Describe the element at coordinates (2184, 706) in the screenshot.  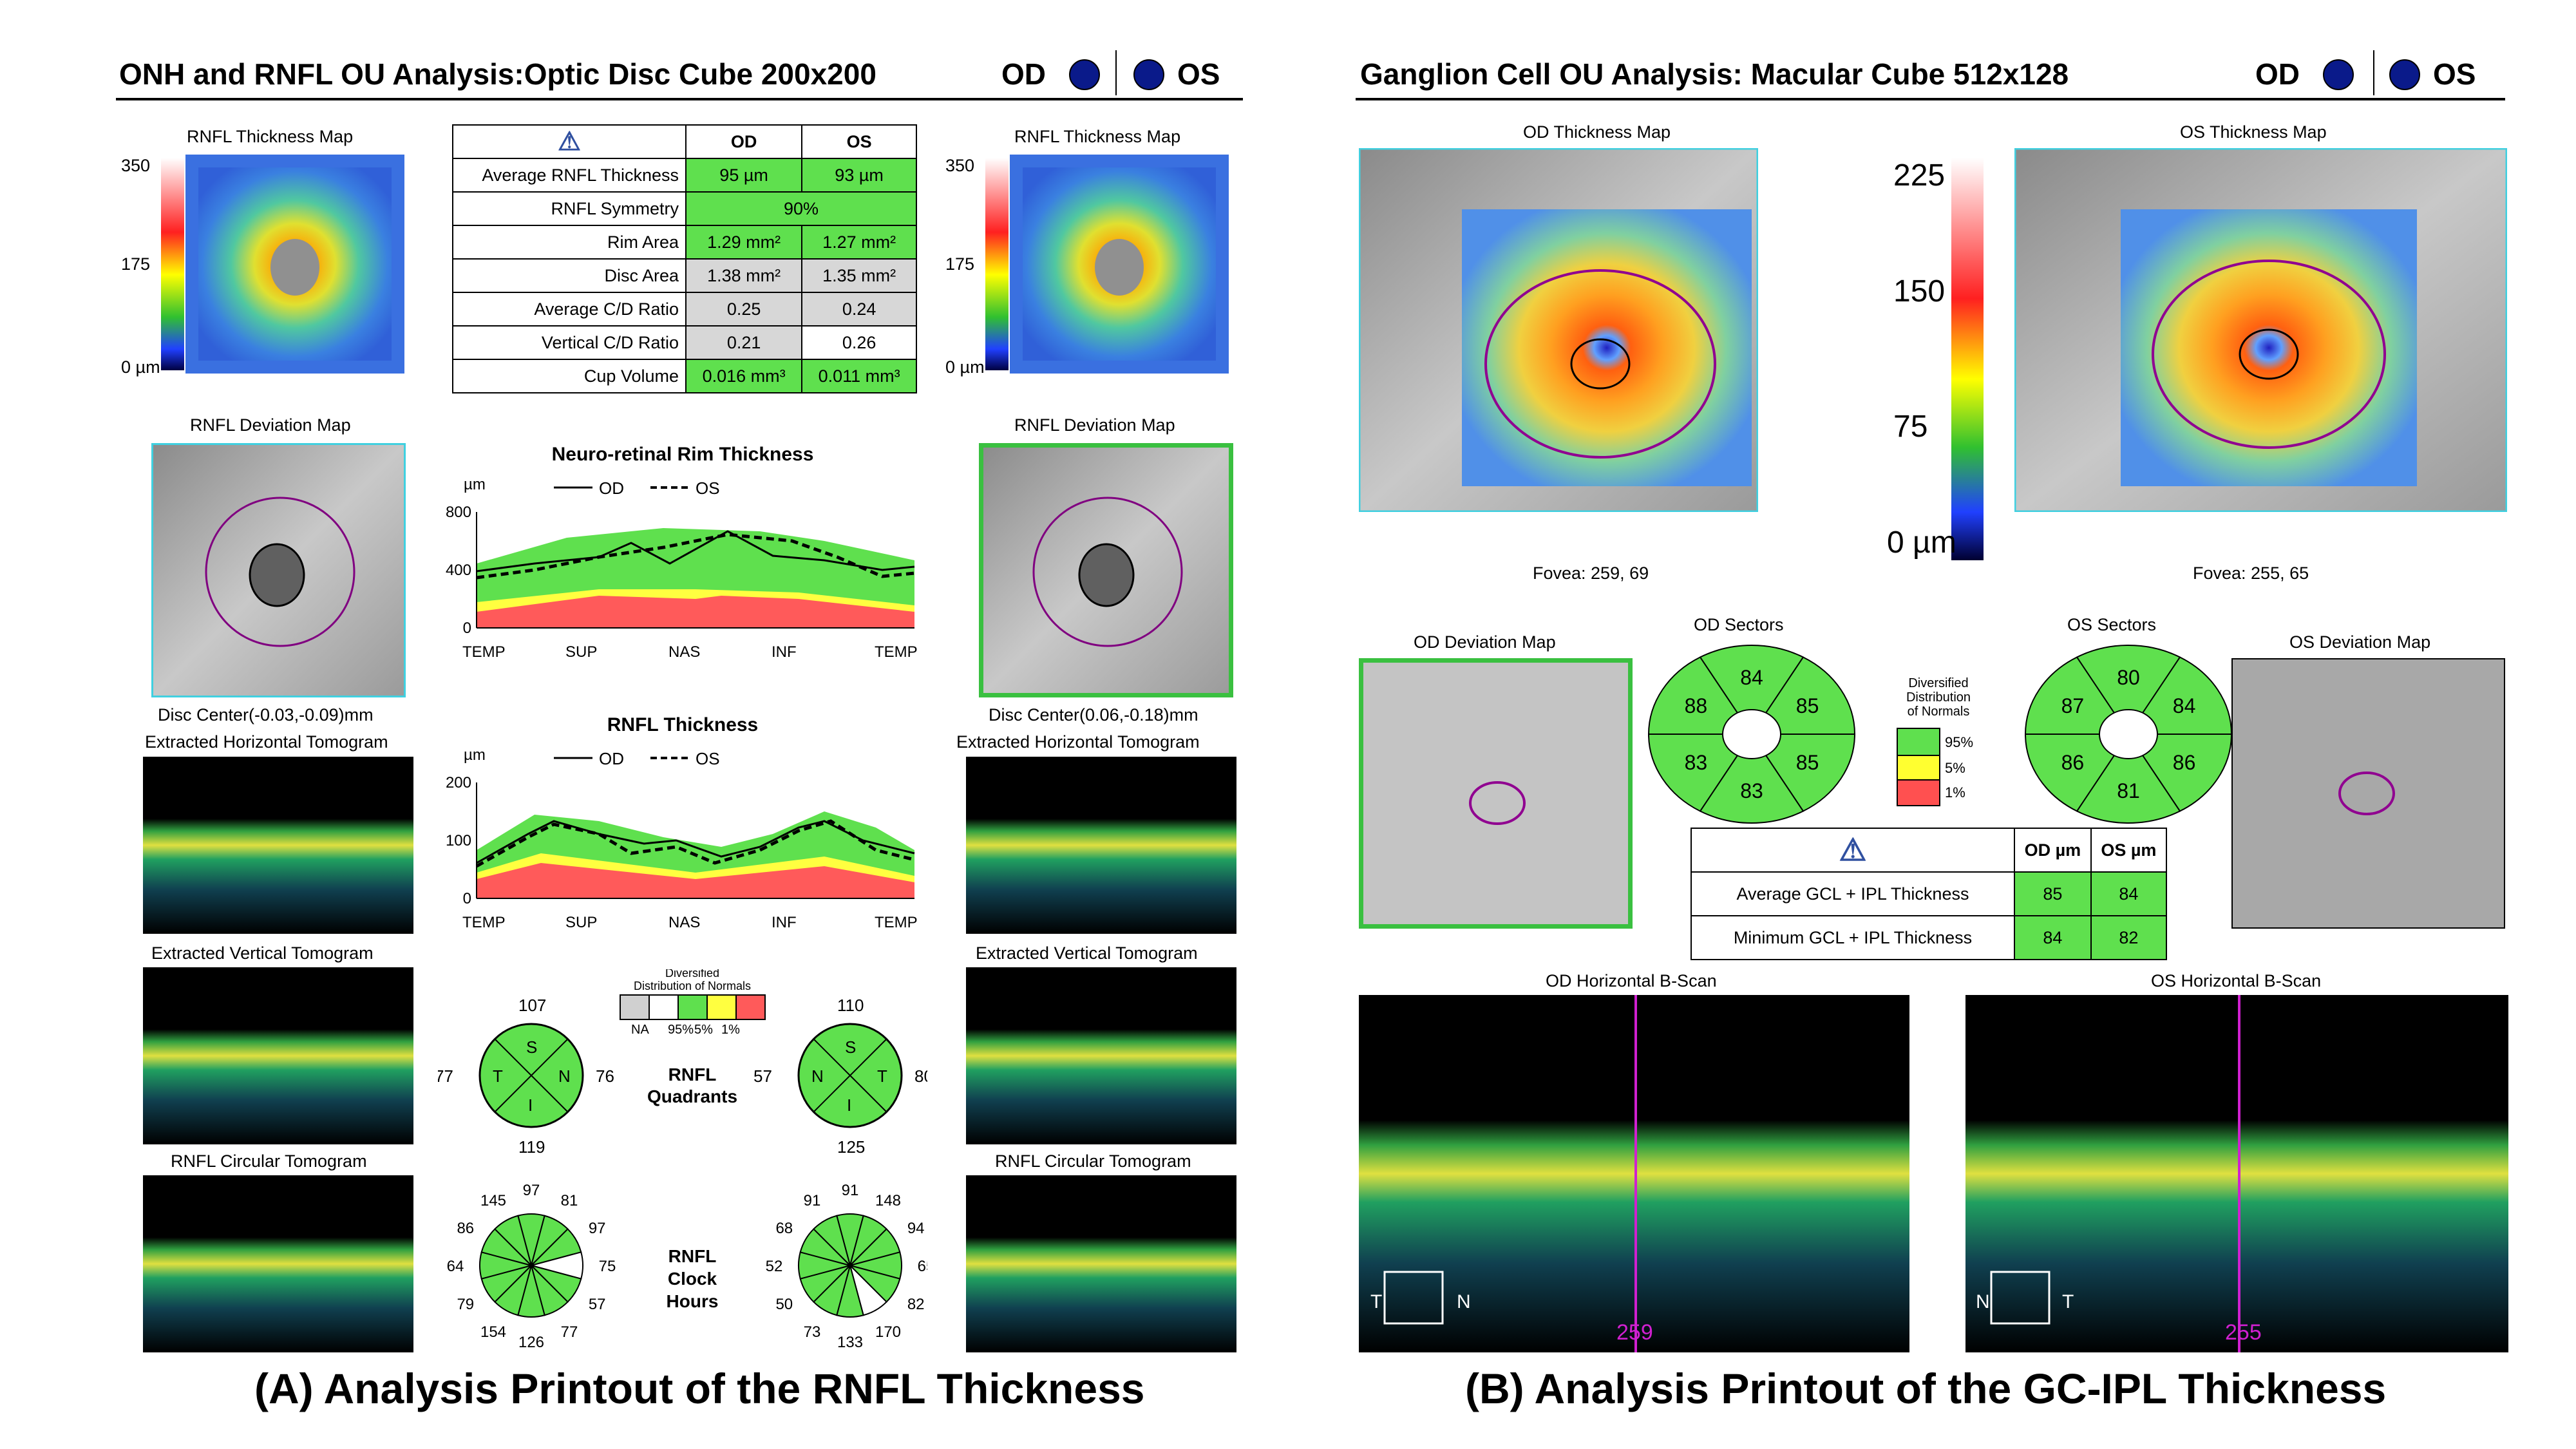
I see `gc-sector-value: 84` at that location.